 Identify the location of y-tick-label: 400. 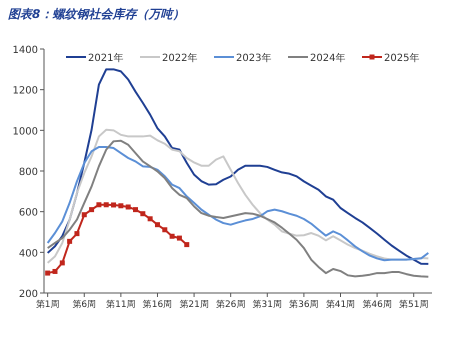
(28, 254).